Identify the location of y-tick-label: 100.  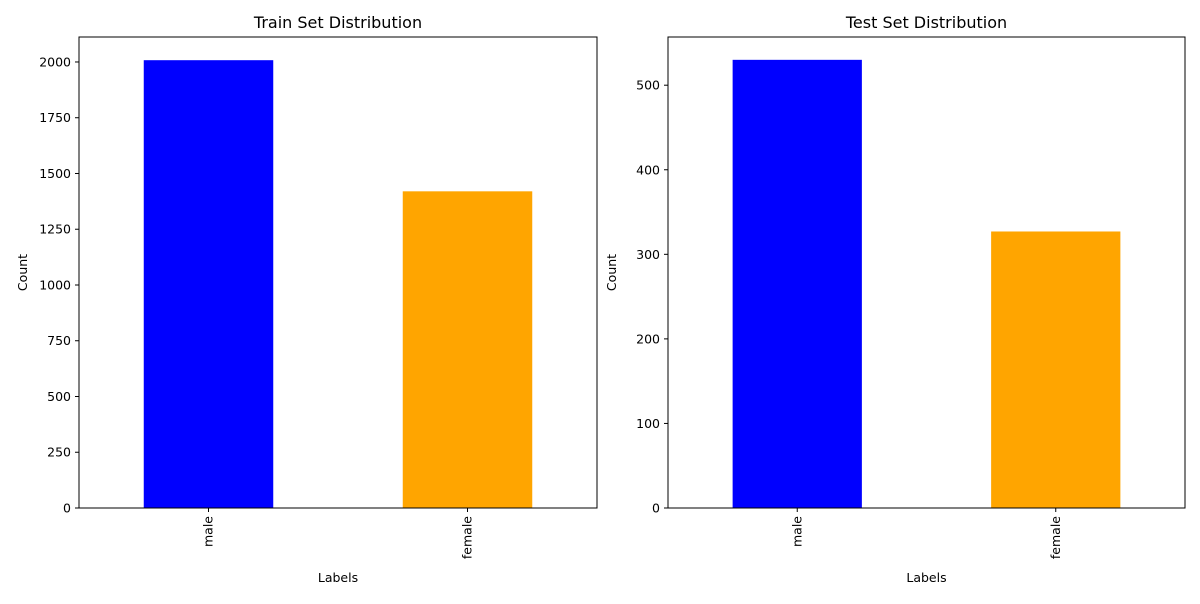
(648, 423).